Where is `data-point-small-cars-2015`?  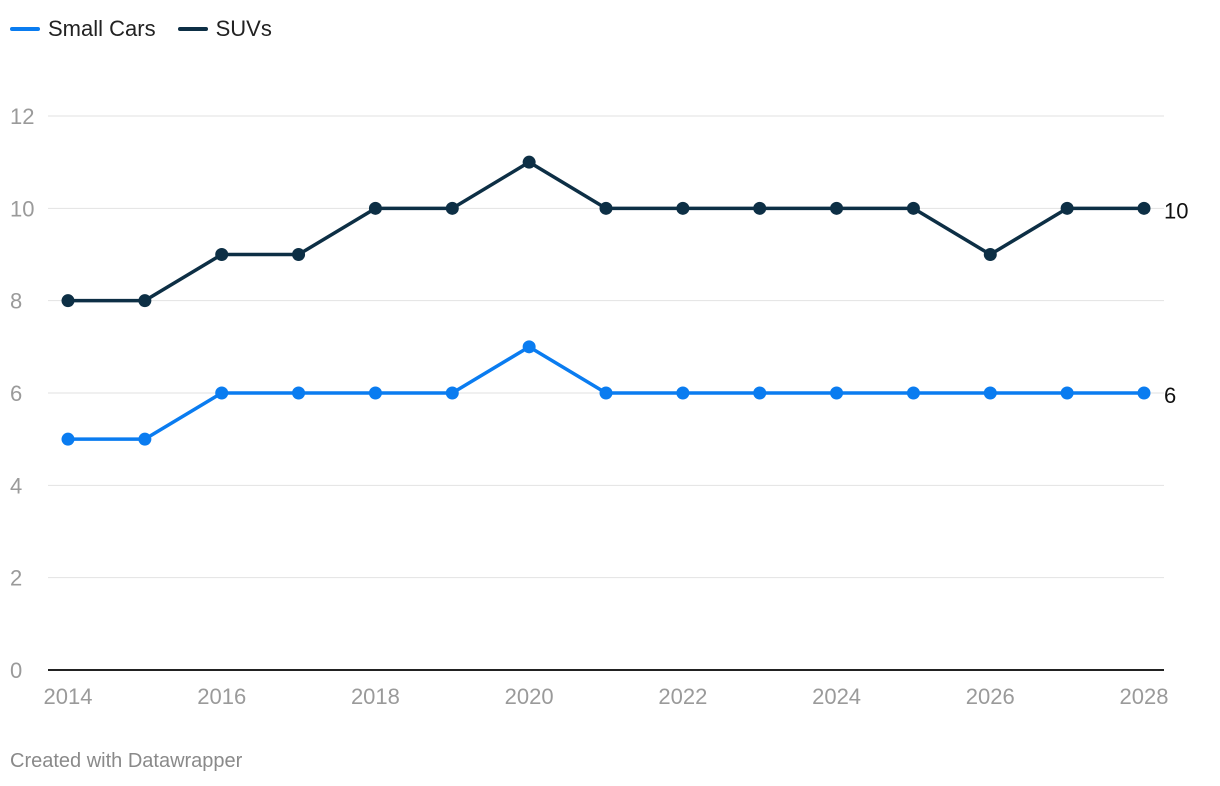 data-point-small-cars-2015 is located at coordinates (145, 439).